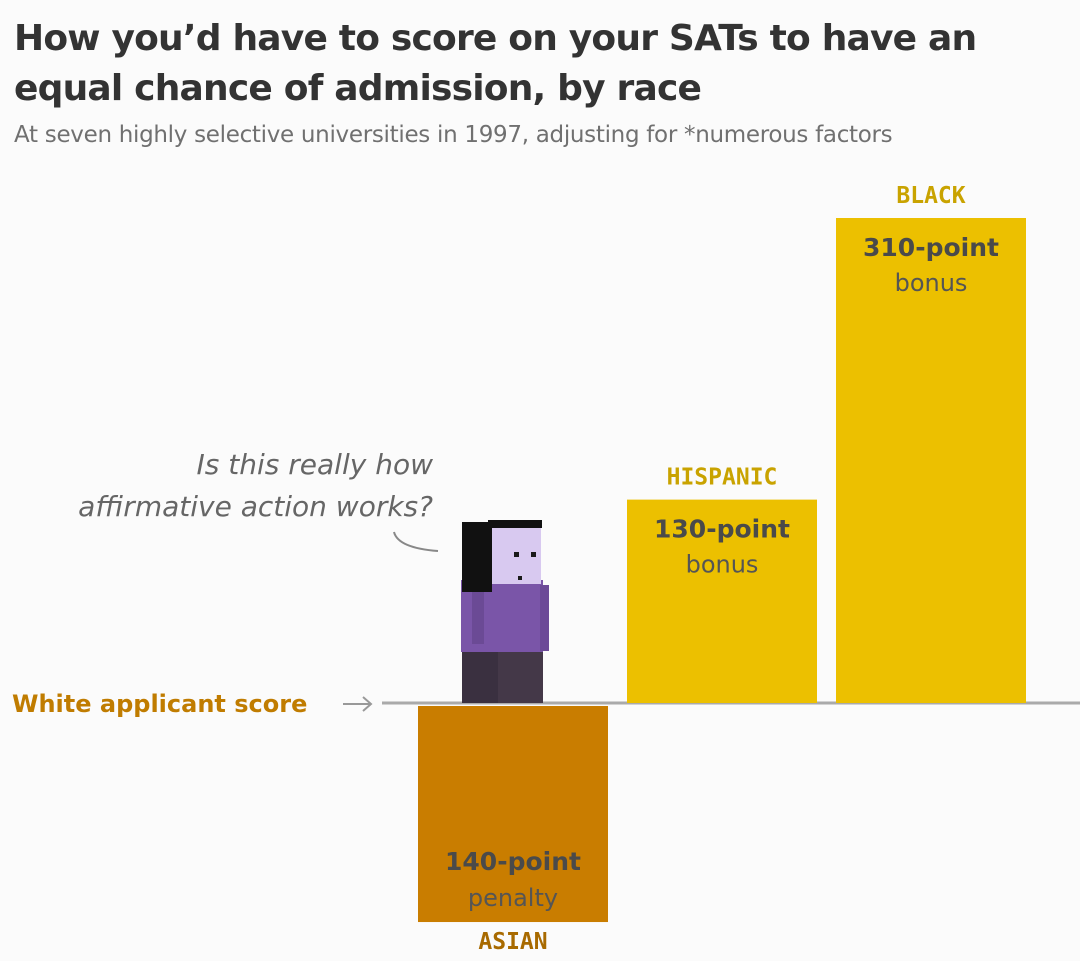  I want to click on annotation-line-2: affirmative action works?, so click(255, 506).